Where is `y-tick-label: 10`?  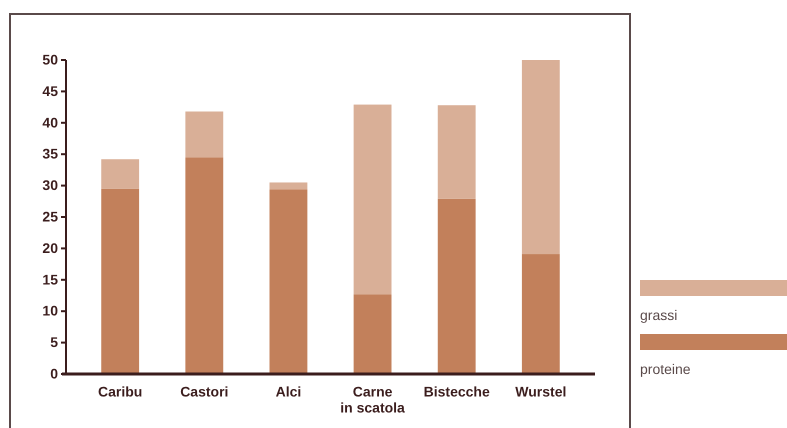
y-tick-label: 10 is located at coordinates (50, 310).